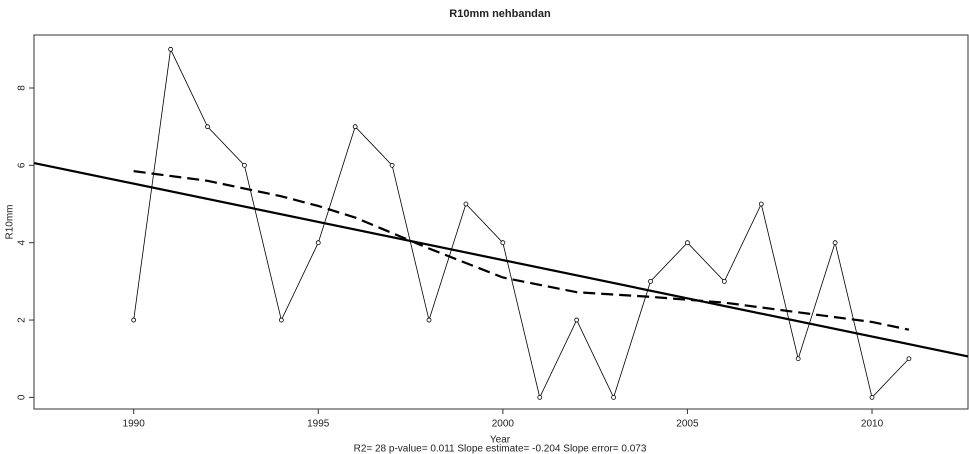  Describe the element at coordinates (22, 88) in the screenshot. I see `y-tick-label: 8` at that location.